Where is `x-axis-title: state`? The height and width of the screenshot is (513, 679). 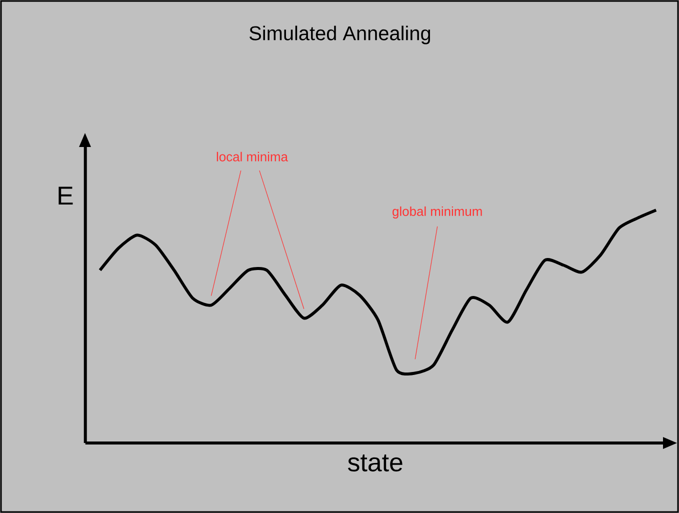
x-axis-title: state is located at coordinates (375, 463).